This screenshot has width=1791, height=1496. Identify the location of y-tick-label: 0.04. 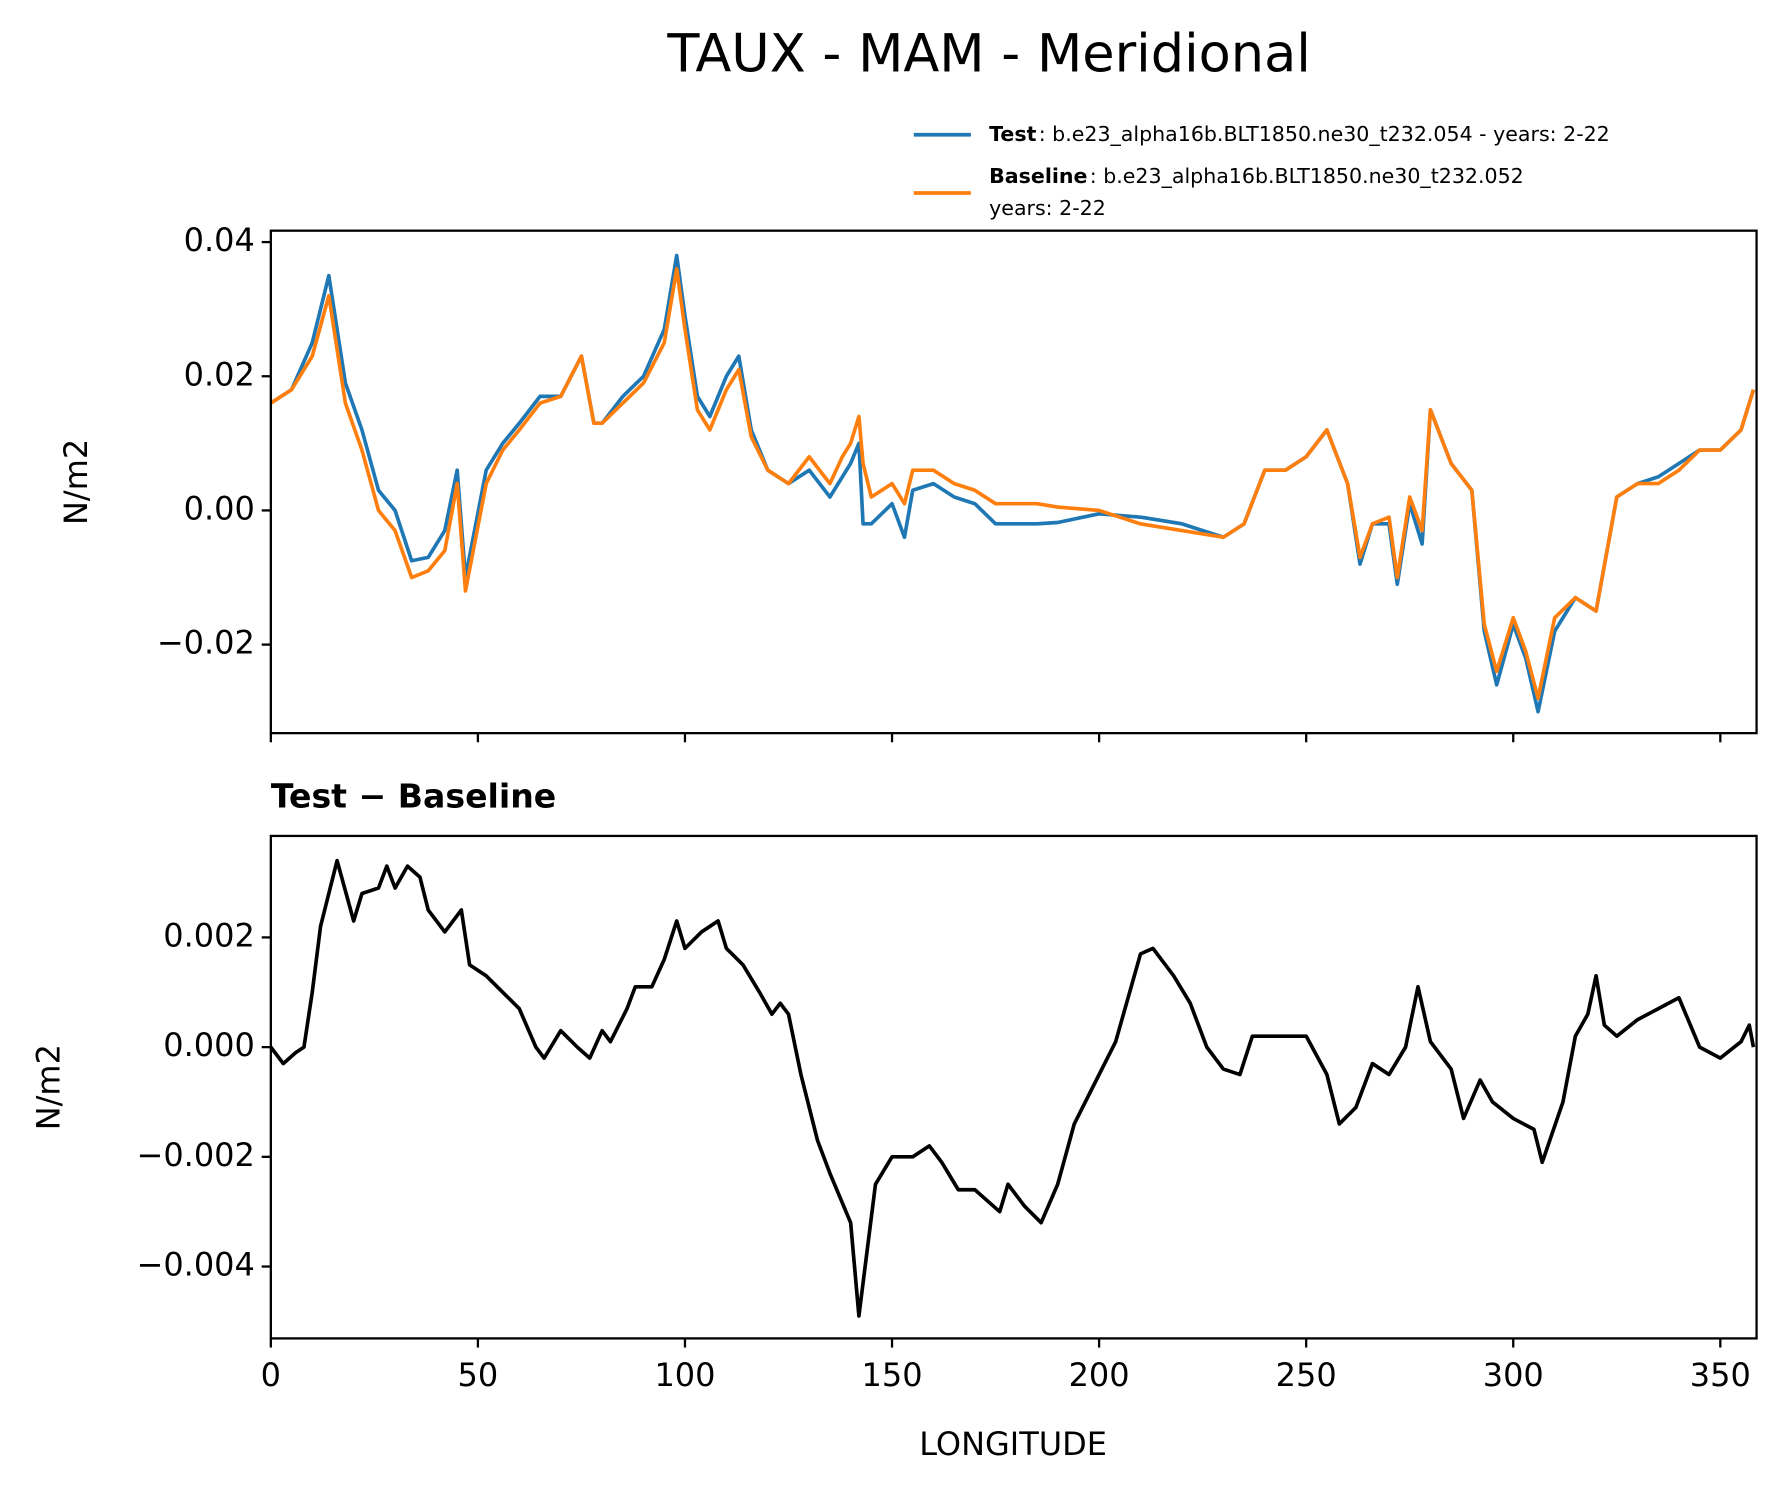
(219, 240).